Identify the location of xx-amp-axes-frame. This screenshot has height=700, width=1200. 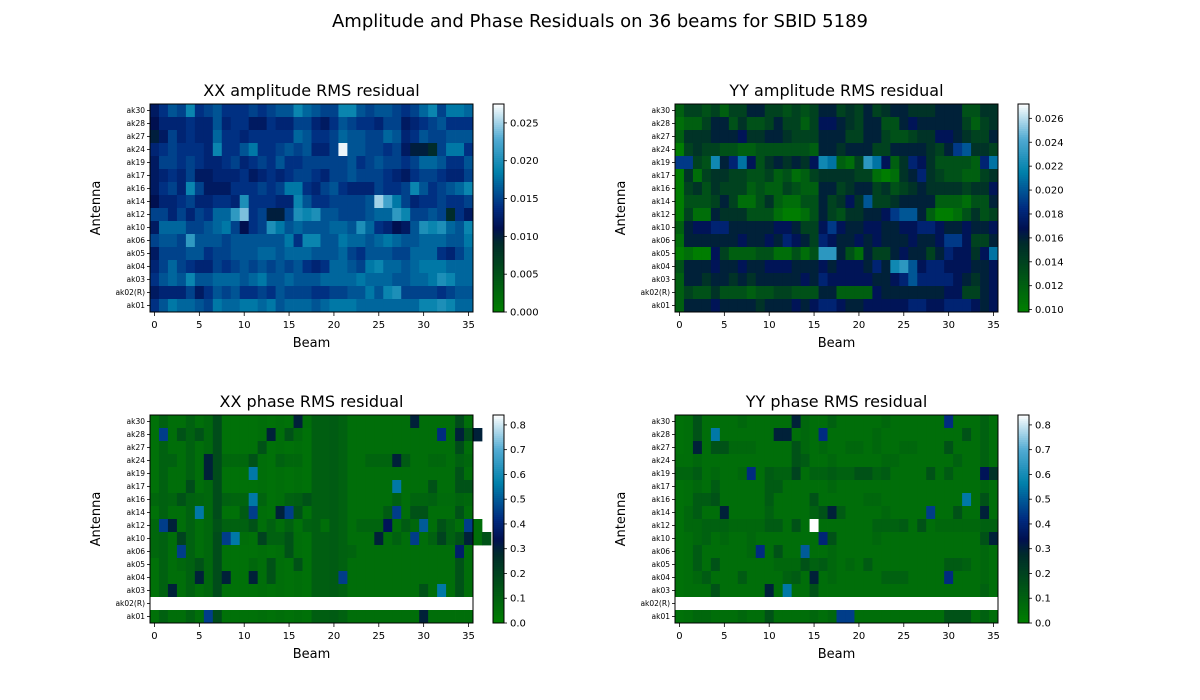
(311, 208).